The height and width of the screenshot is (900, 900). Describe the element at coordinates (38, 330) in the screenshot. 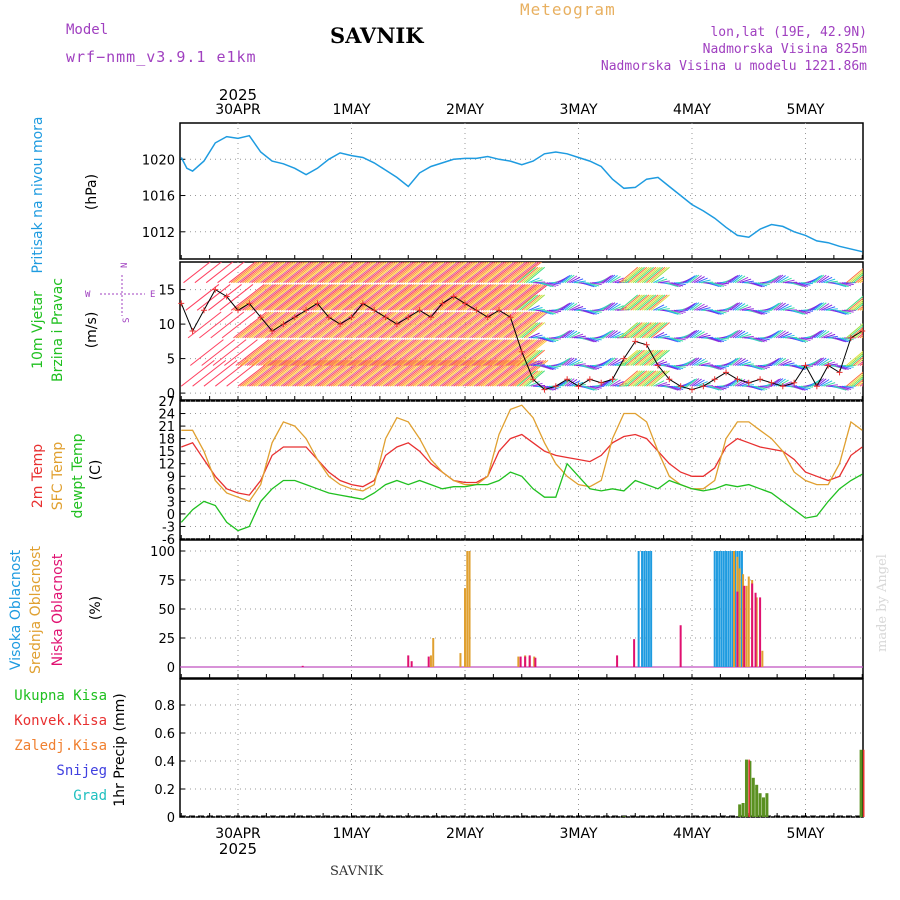

I see `wind-ylabel-line1: 10m Vjetar` at that location.